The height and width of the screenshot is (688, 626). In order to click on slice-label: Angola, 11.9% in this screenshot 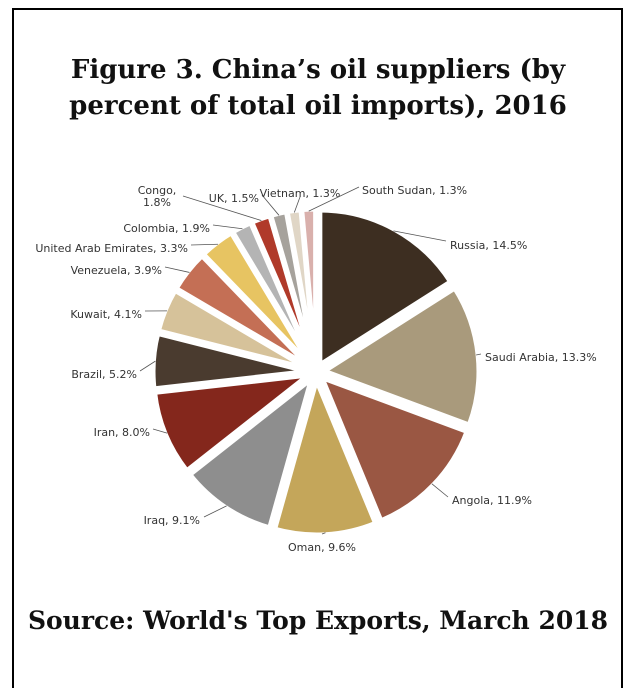, I will do `click(492, 500)`.